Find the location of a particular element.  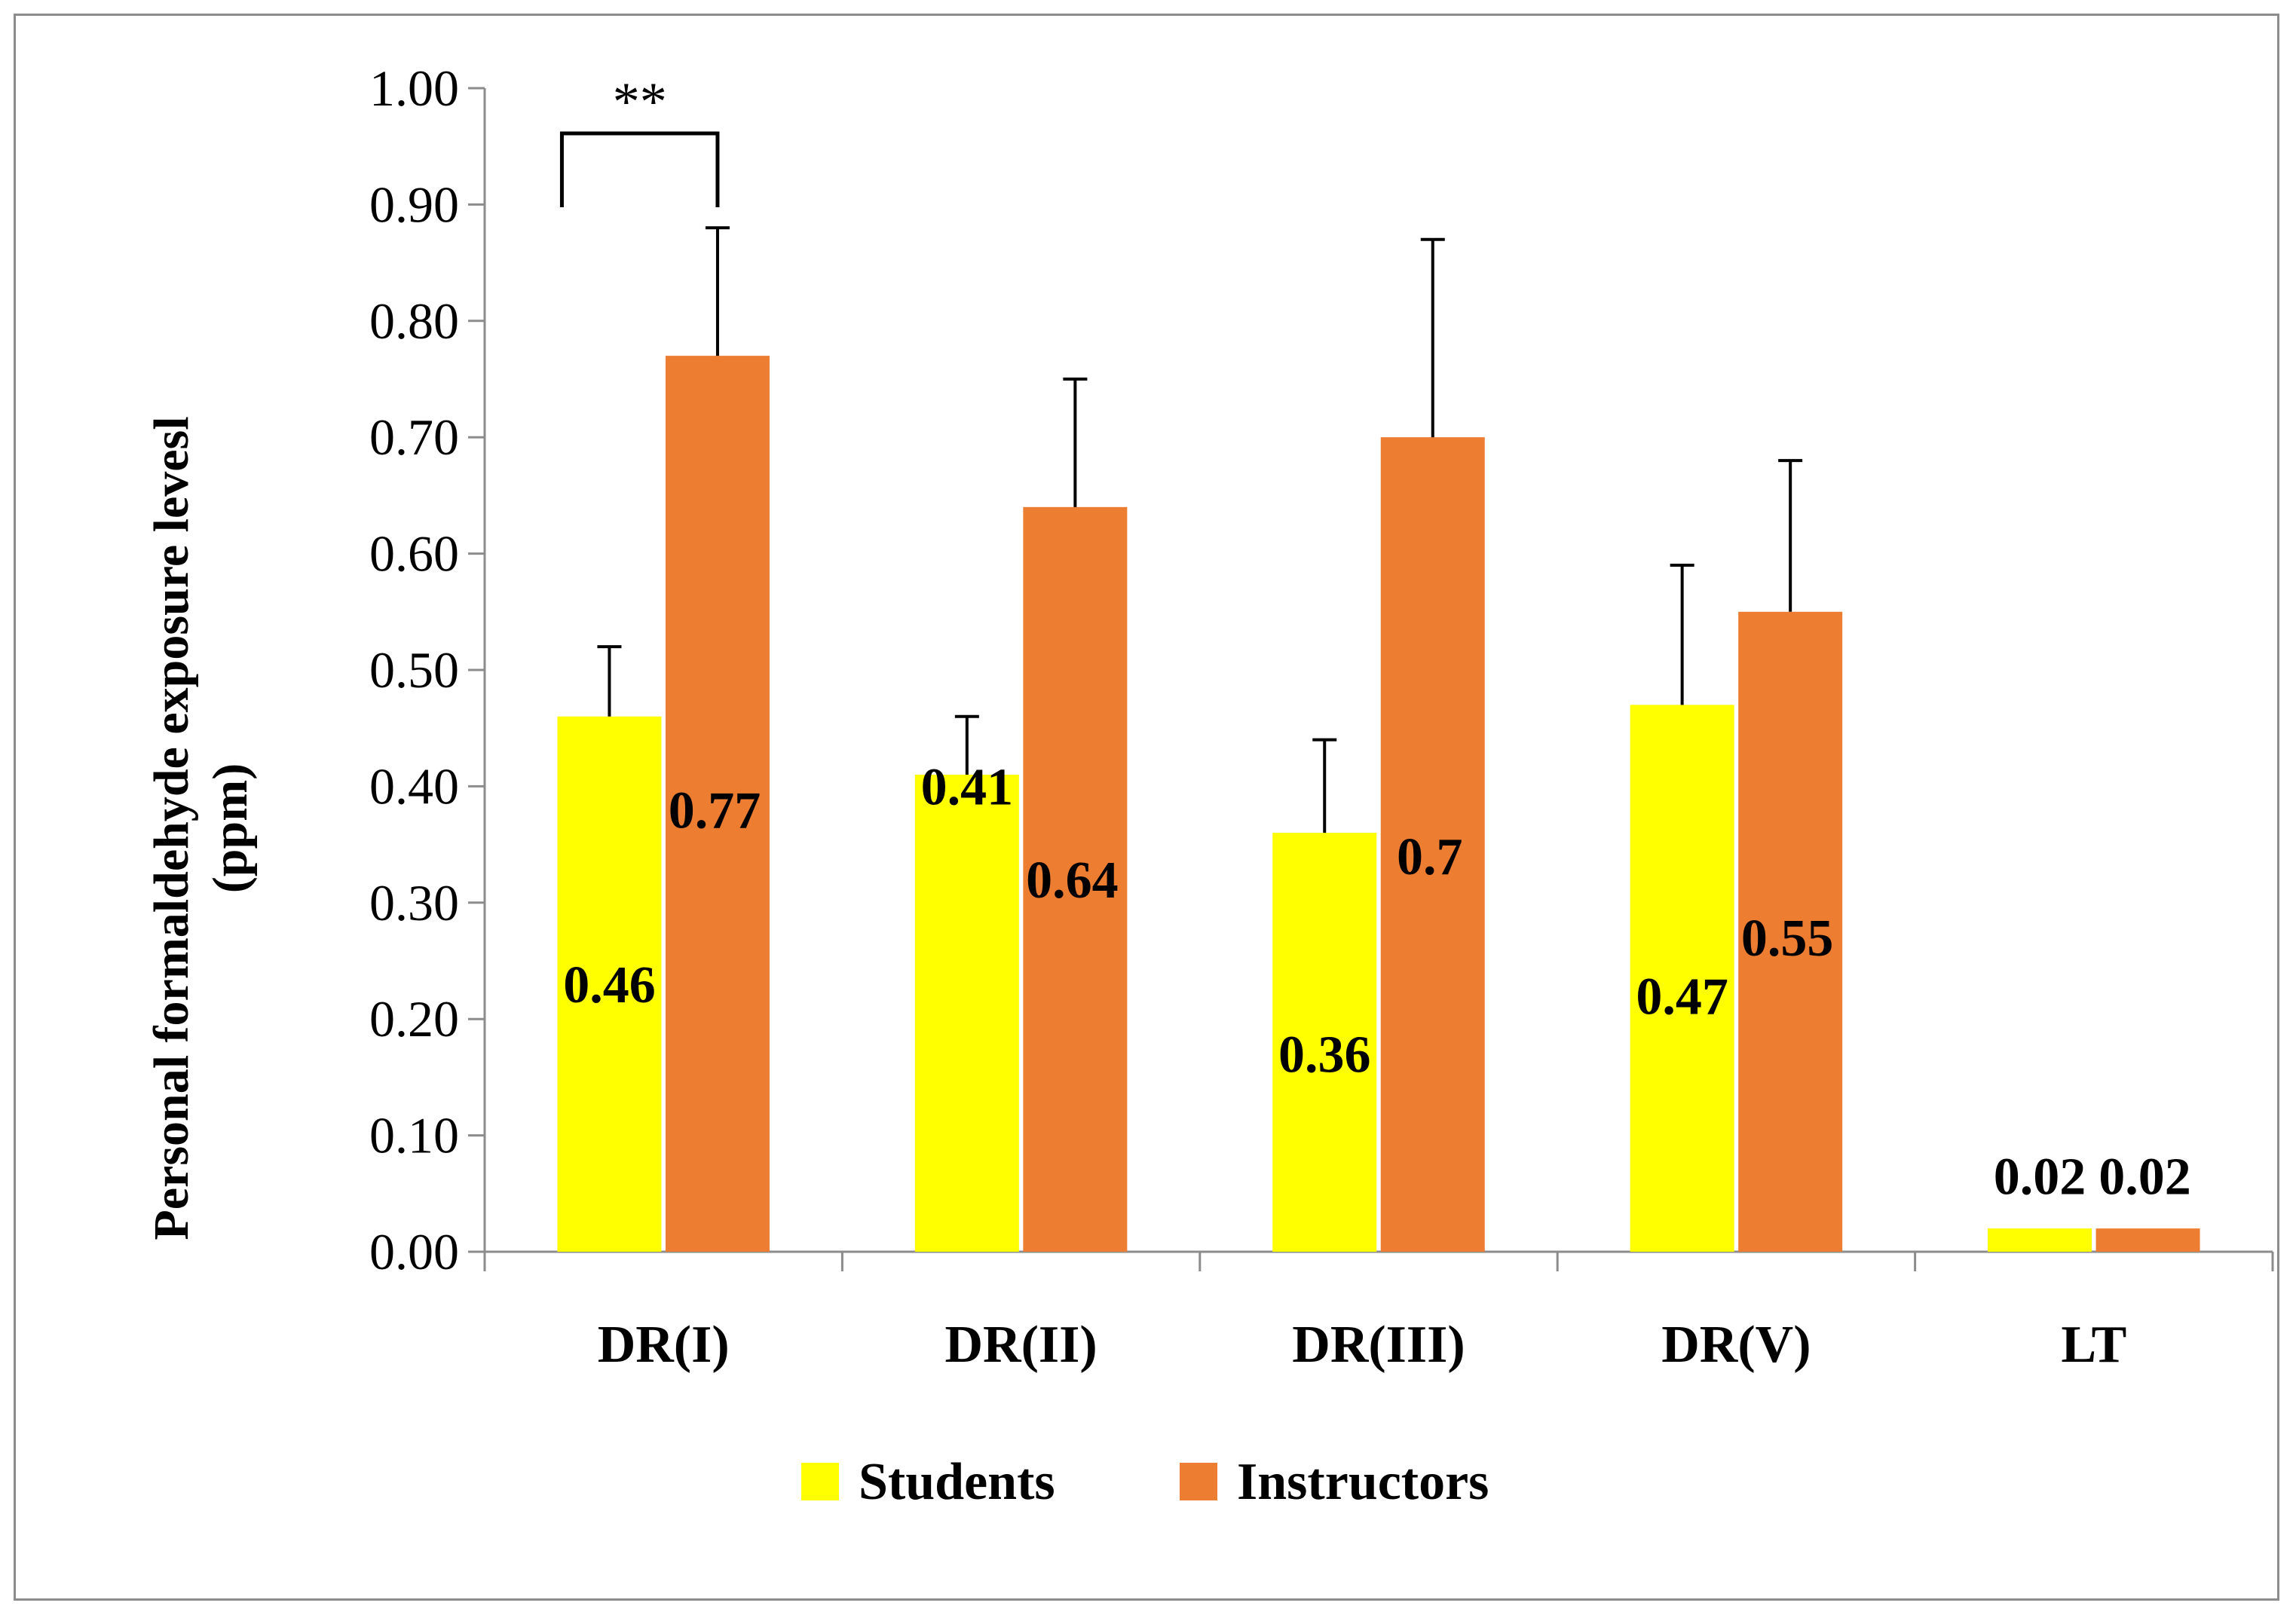

x-tick-label: DR(I) is located at coordinates (664, 1345).